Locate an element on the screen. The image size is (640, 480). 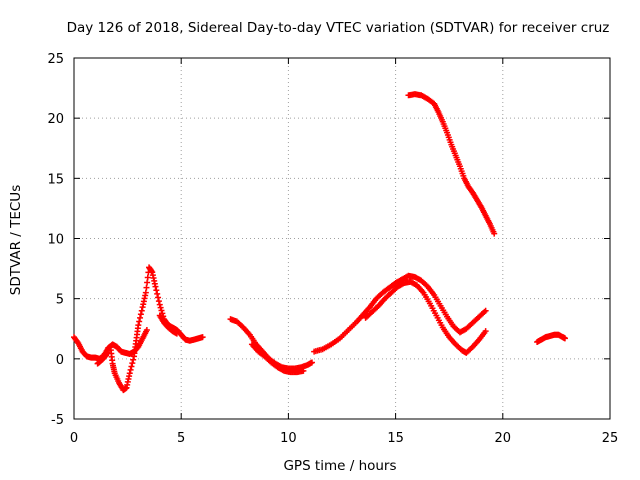
y-tick-label: 15 is located at coordinates (55, 179).